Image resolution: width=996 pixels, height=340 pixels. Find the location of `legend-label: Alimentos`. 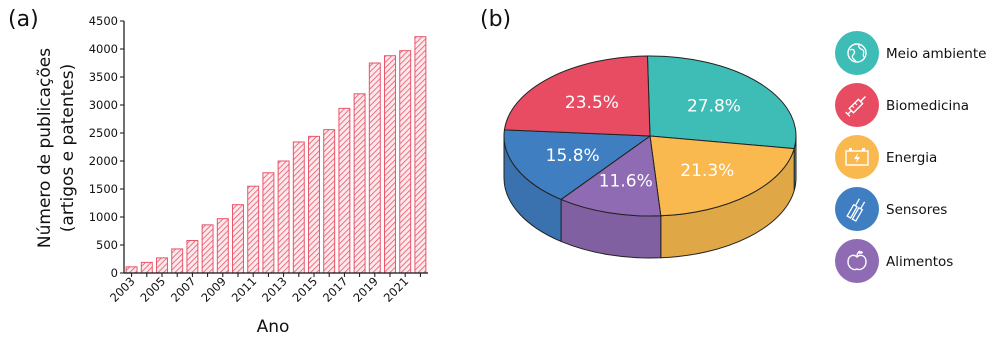

legend-label: Alimentos is located at coordinates (919, 262).